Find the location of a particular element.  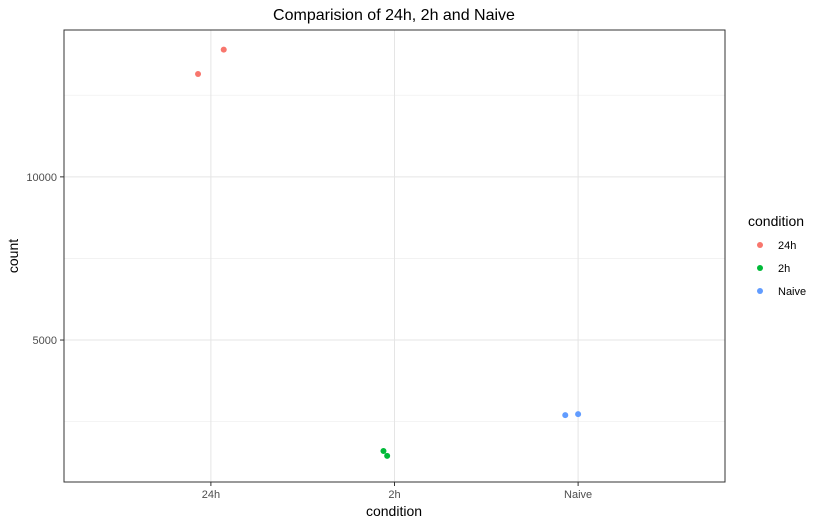

legend-title: condition is located at coordinates (776, 221).